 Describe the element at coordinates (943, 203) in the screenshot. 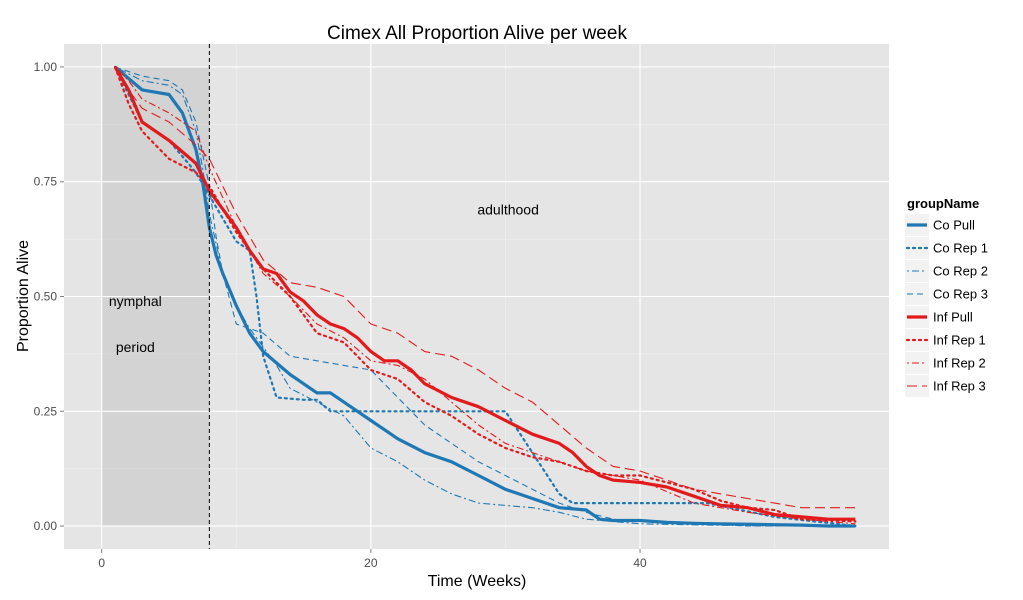

I see `legend-title: groupName` at that location.